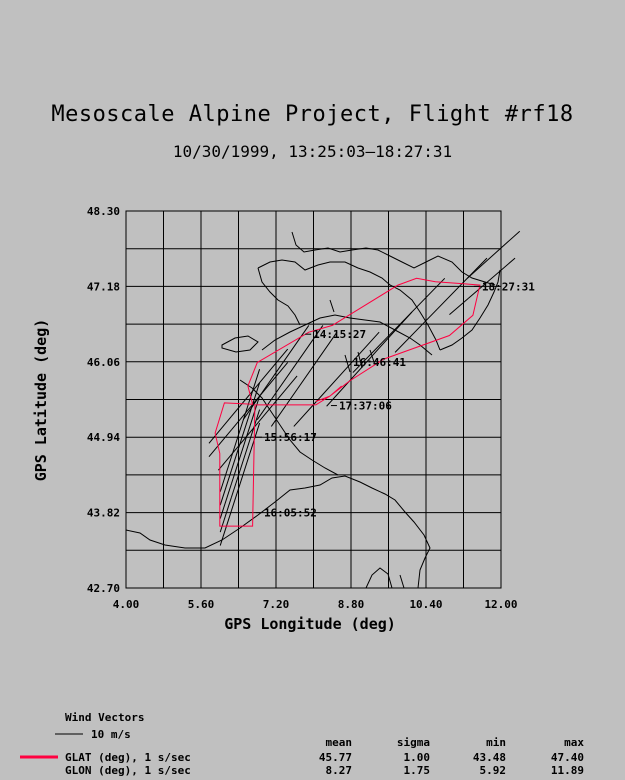 This screenshot has width=625, height=780. Describe the element at coordinates (339, 742) in the screenshot. I see `stats-header: mean` at that location.